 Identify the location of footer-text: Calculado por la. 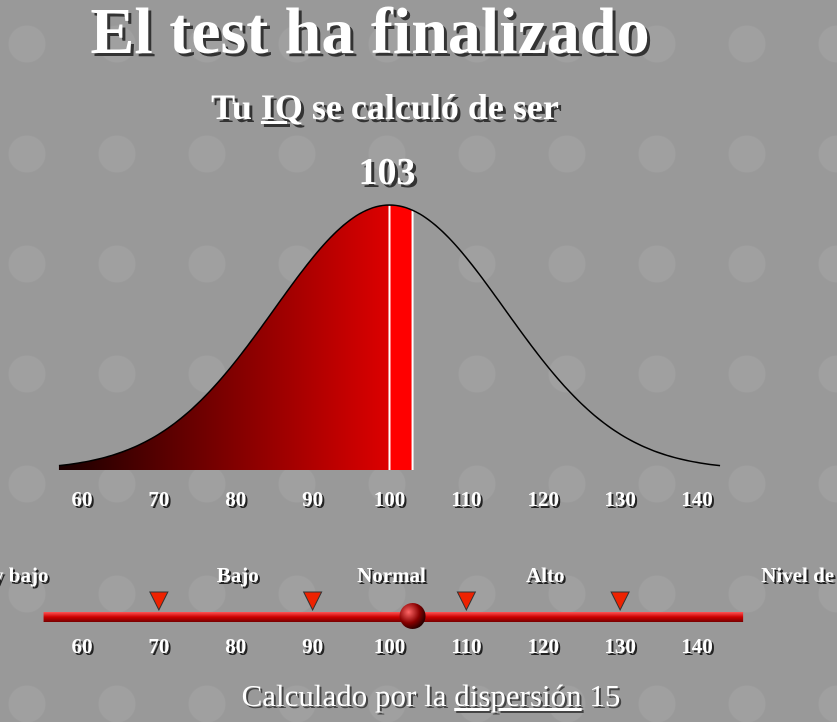
(344, 695).